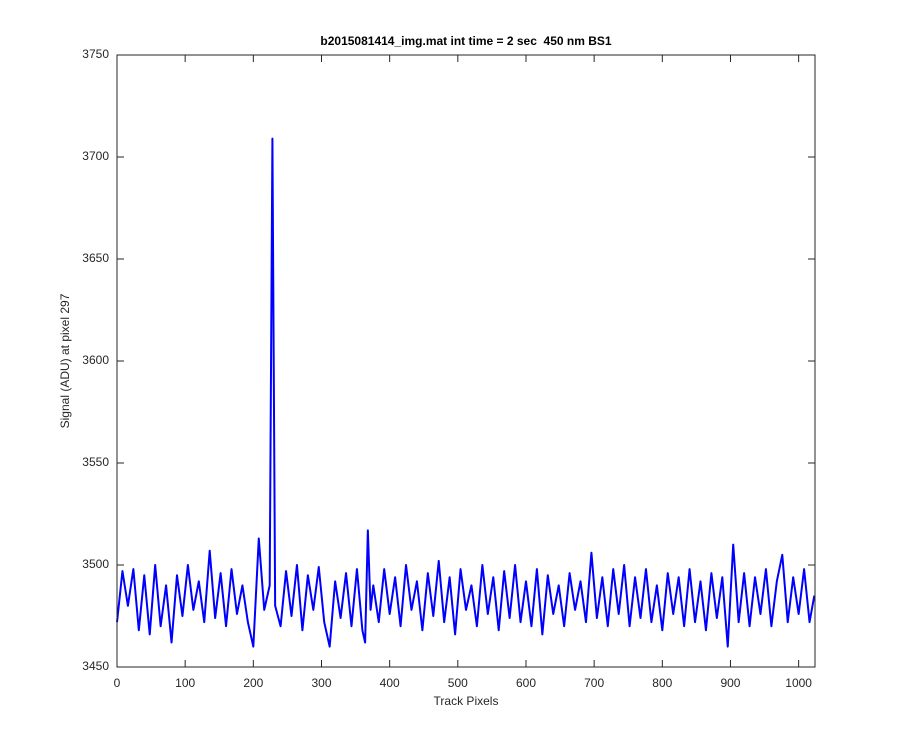 This screenshot has width=900, height=750. What do you see at coordinates (65, 360) in the screenshot?
I see `y-axis-label: Signal (ADU) at pixel 297` at bounding box center [65, 360].